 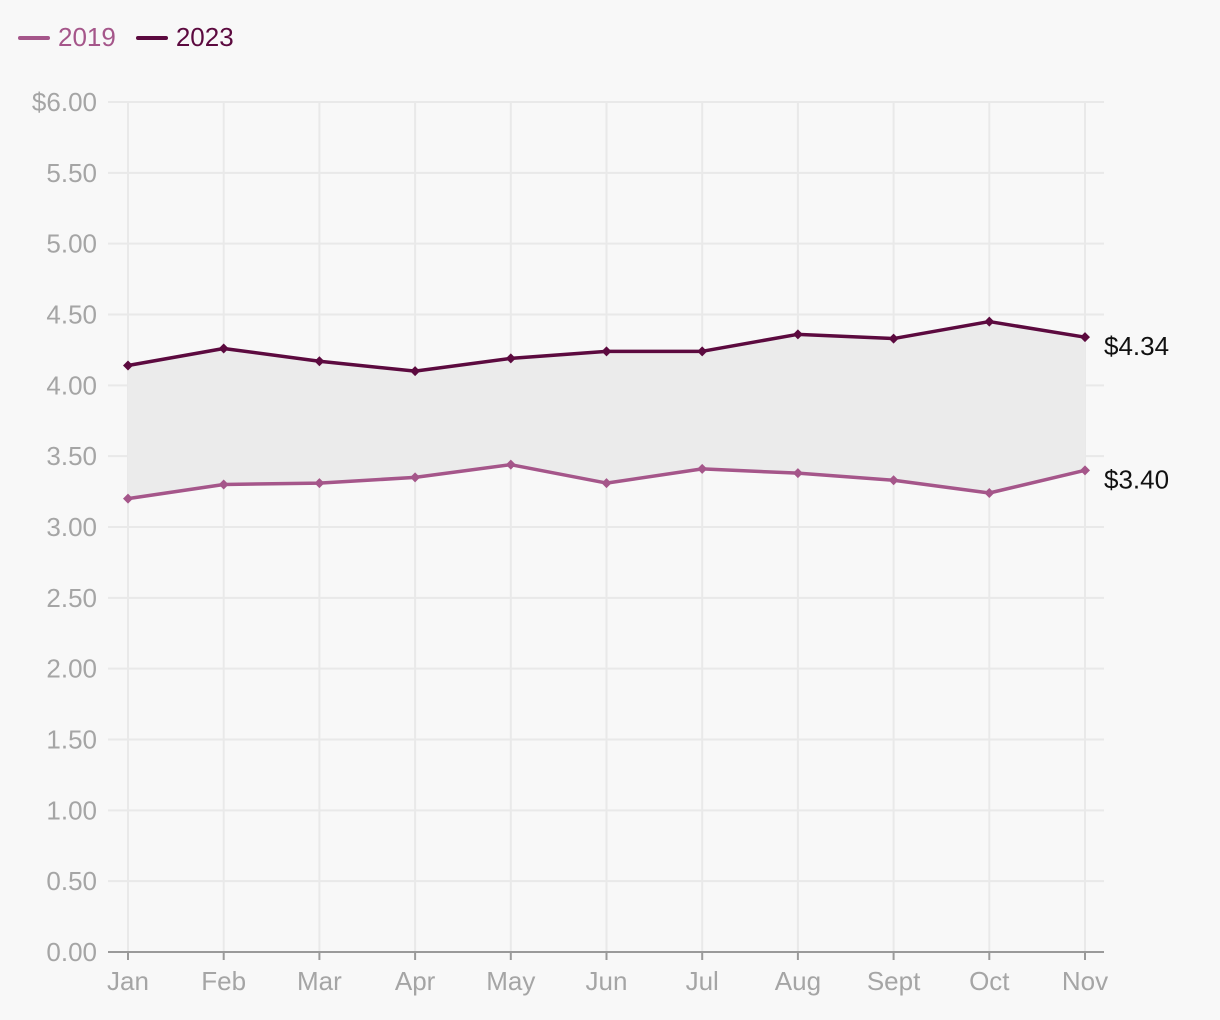 I want to click on end-value-label-2023: $4.34, so click(x=1136, y=346).